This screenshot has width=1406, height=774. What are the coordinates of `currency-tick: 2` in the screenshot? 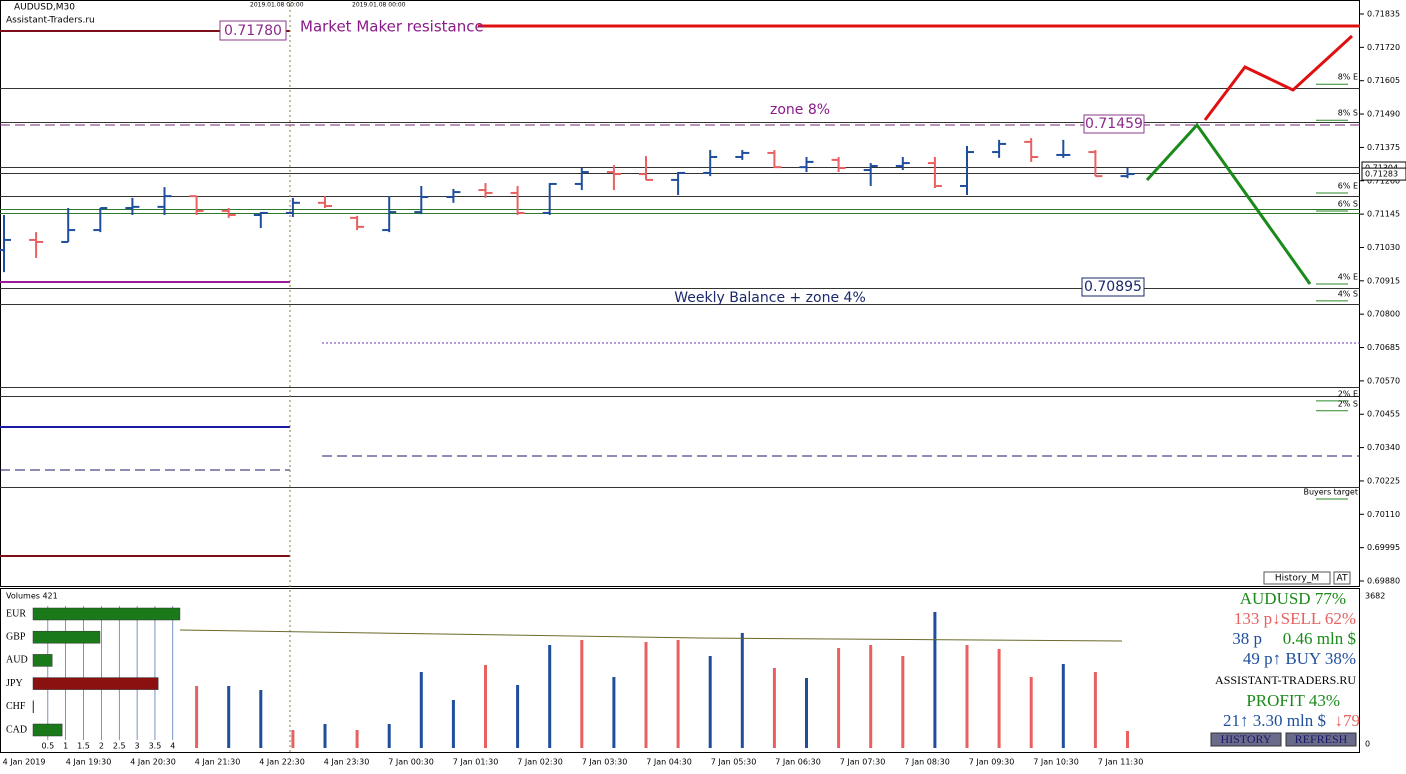 It's located at (101, 746).